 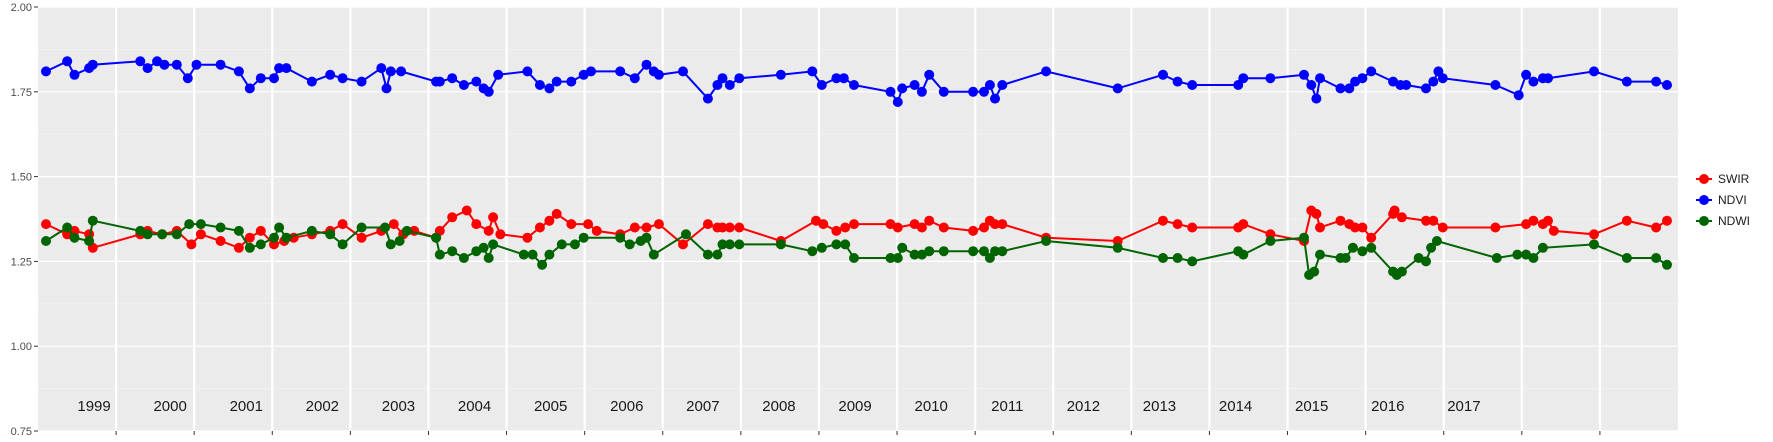 I want to click on year-label-2012: 2012, so click(x=1083, y=406).